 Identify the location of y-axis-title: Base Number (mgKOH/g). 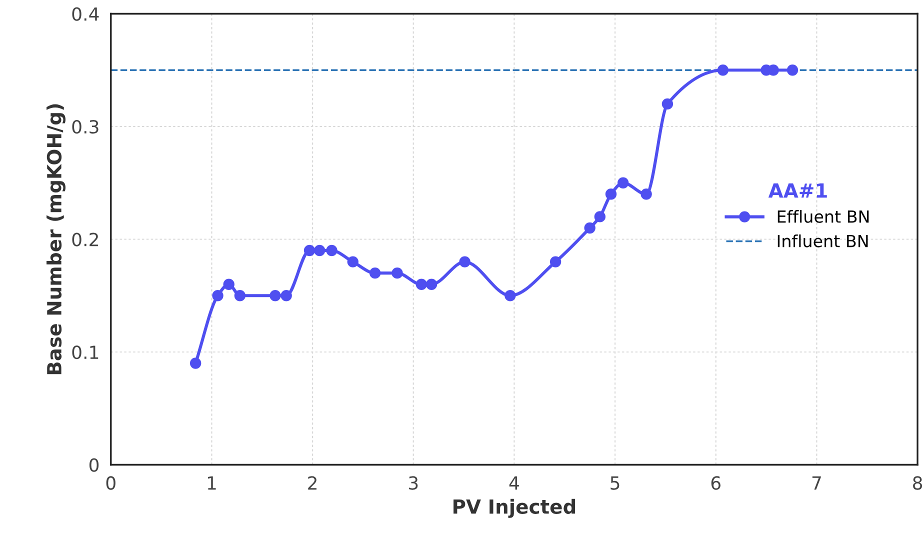
(56, 239).